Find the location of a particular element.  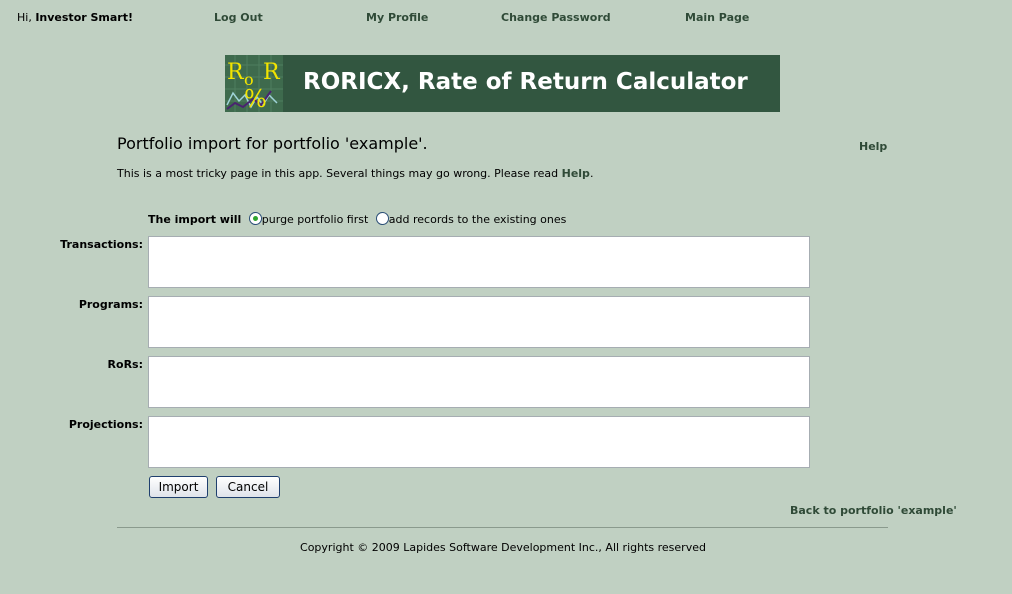

nav-main-page: Main Page is located at coordinates (717, 17).